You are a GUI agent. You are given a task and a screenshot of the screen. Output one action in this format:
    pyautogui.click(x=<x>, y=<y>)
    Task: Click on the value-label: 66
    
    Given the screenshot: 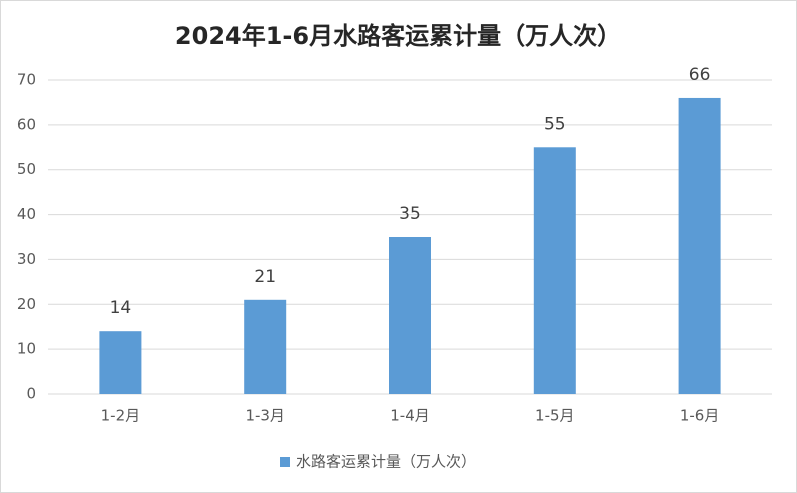 What is the action you would take?
    pyautogui.click(x=700, y=75)
    